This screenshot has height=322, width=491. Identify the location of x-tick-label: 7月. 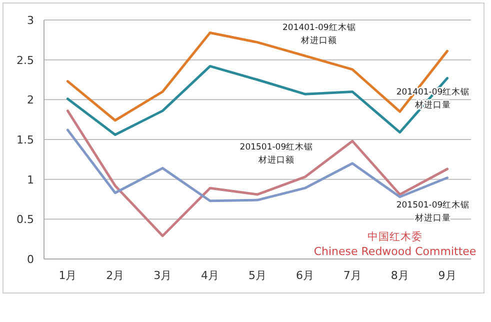
(352, 275).